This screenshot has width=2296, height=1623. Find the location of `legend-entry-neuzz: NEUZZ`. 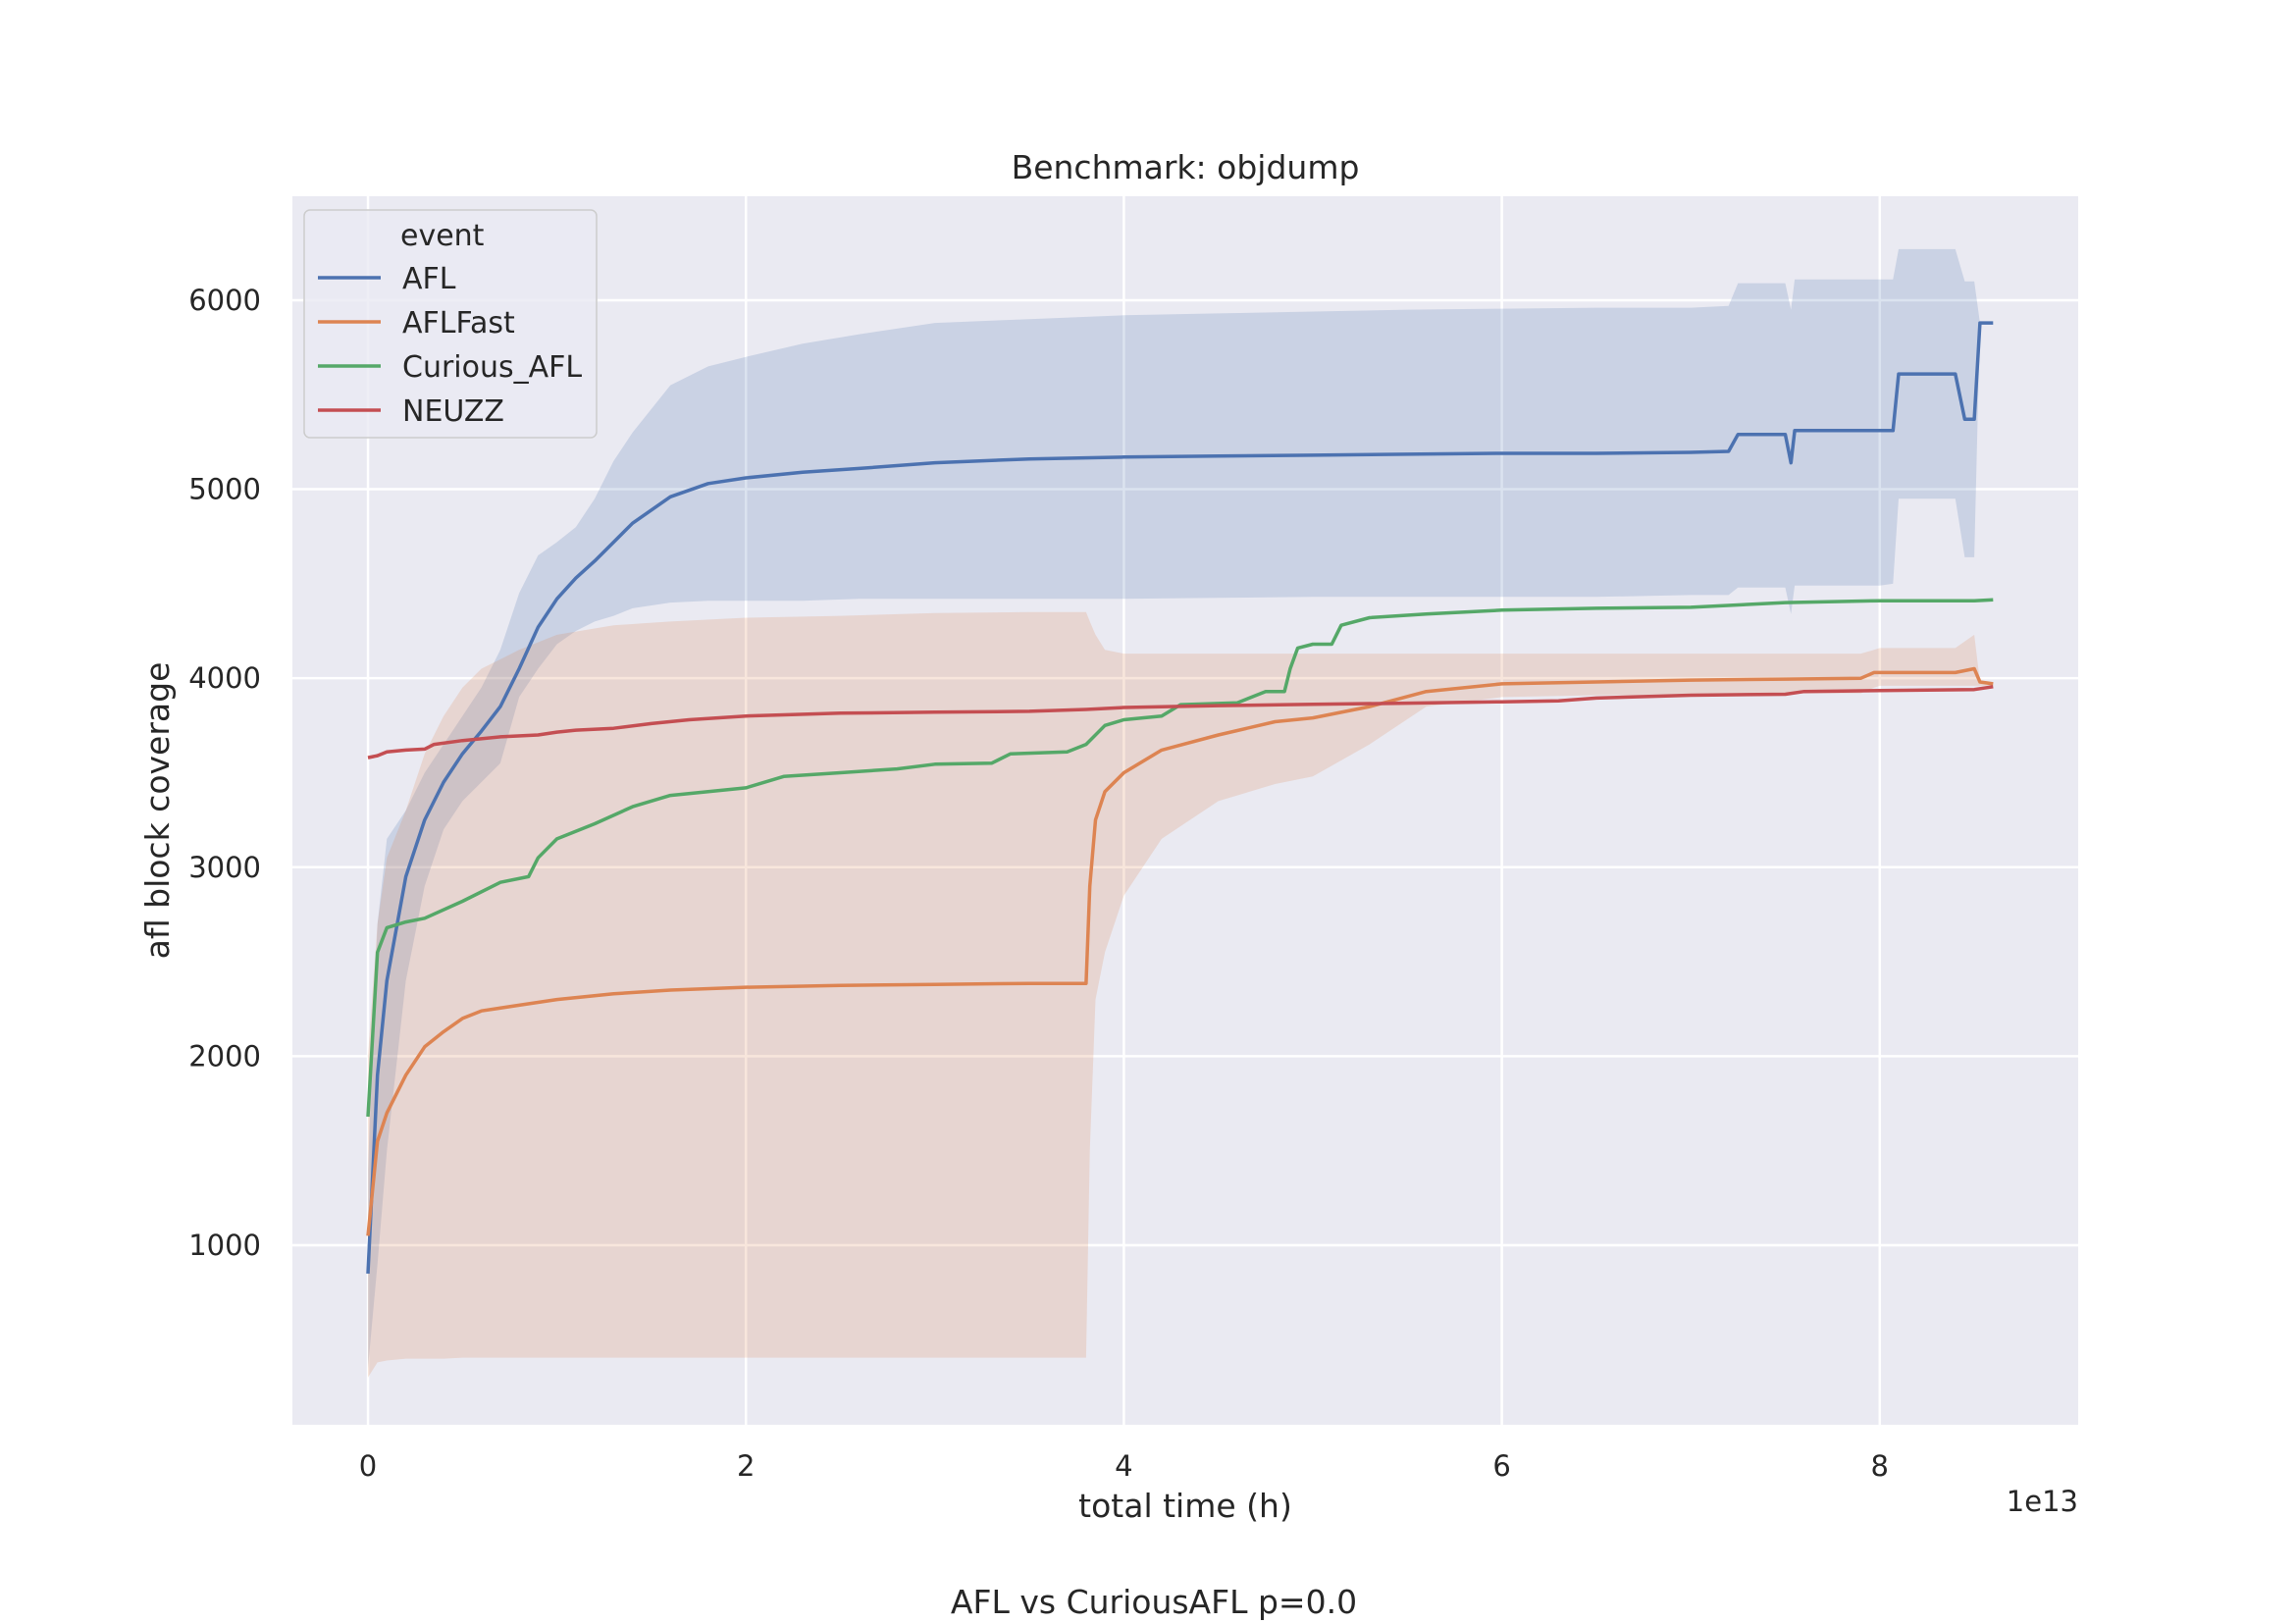

legend-entry-neuzz: NEUZZ is located at coordinates (453, 411).